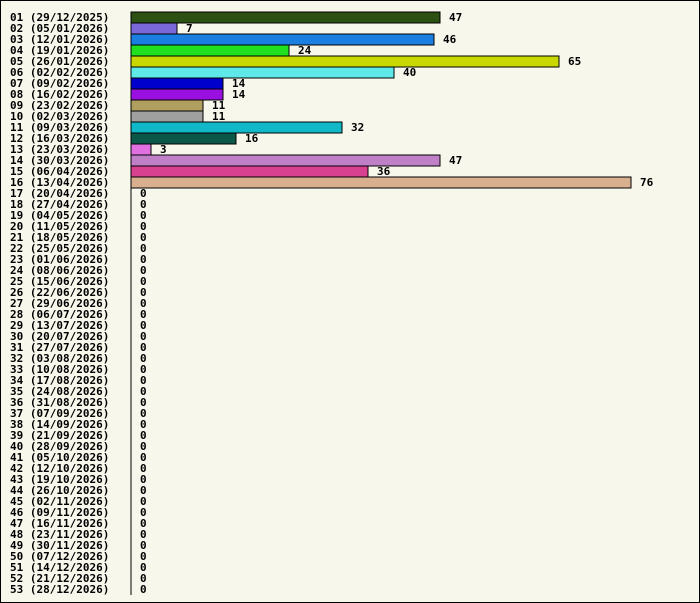 The height and width of the screenshot is (603, 700). What do you see at coordinates (59, 204) in the screenshot?
I see `category-label: 18 (27/04/2026)` at bounding box center [59, 204].